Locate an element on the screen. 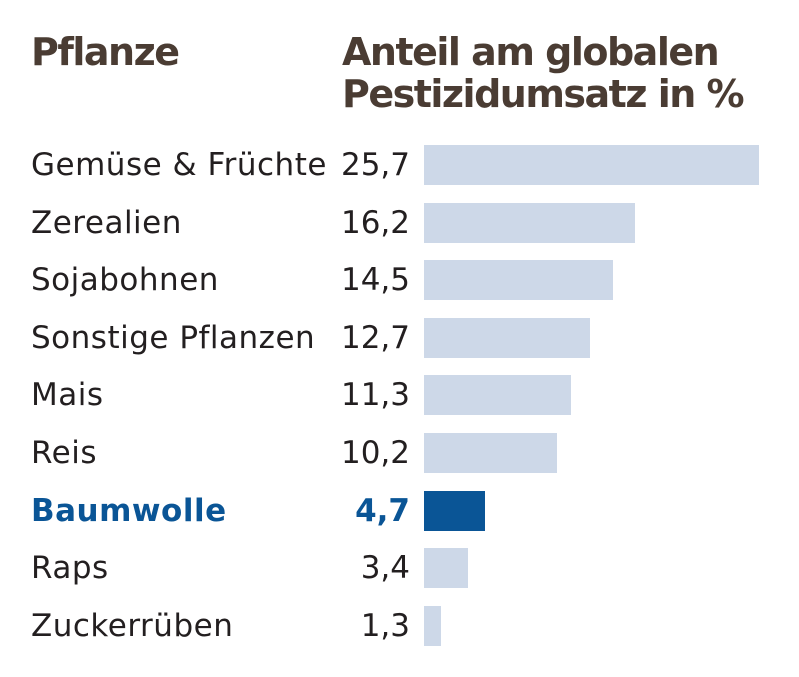  share-column-header: Anteil am globalen Pestizidumsatz in % is located at coordinates (543, 73).